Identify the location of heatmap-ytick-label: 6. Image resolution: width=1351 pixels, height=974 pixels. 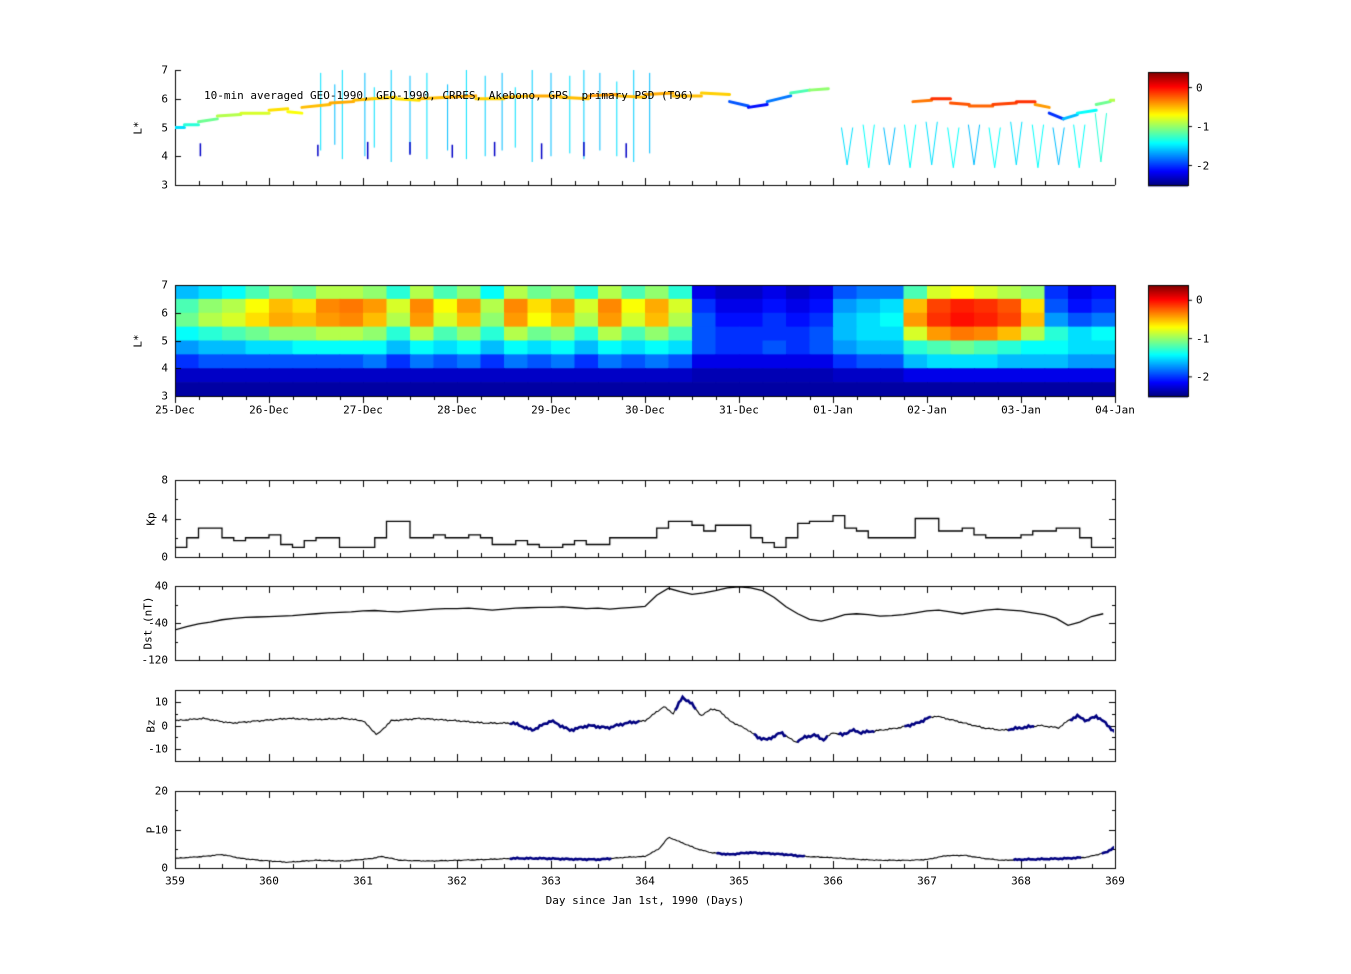
(164, 313).